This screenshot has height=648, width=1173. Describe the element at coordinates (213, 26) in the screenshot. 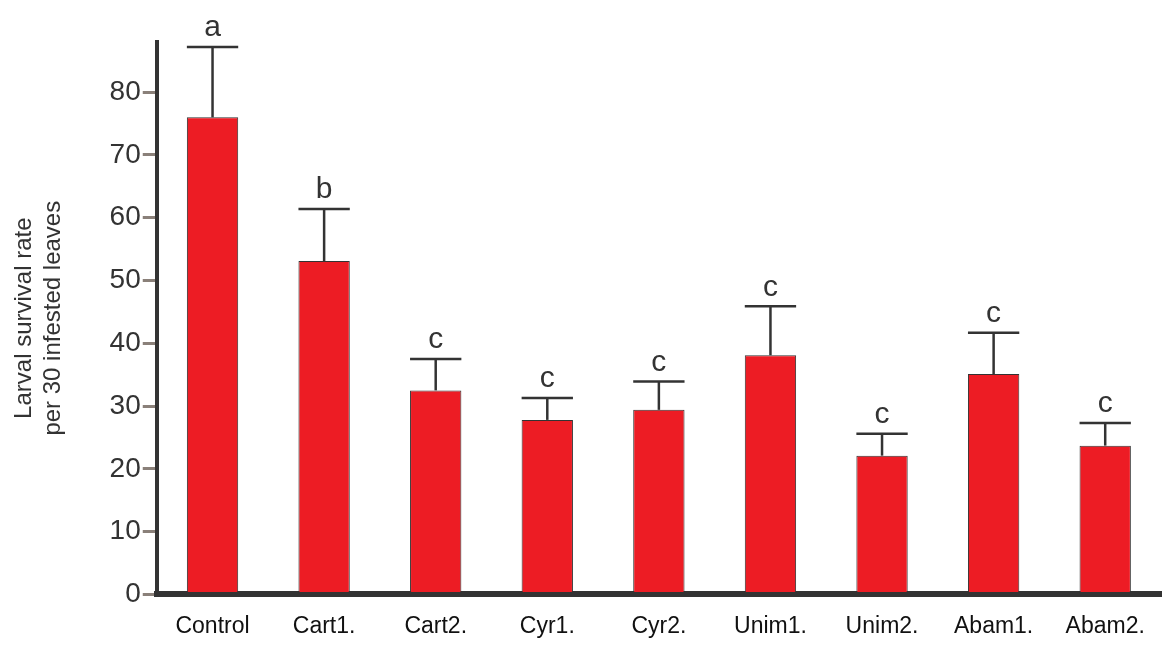

I see `annotation: a` at that location.